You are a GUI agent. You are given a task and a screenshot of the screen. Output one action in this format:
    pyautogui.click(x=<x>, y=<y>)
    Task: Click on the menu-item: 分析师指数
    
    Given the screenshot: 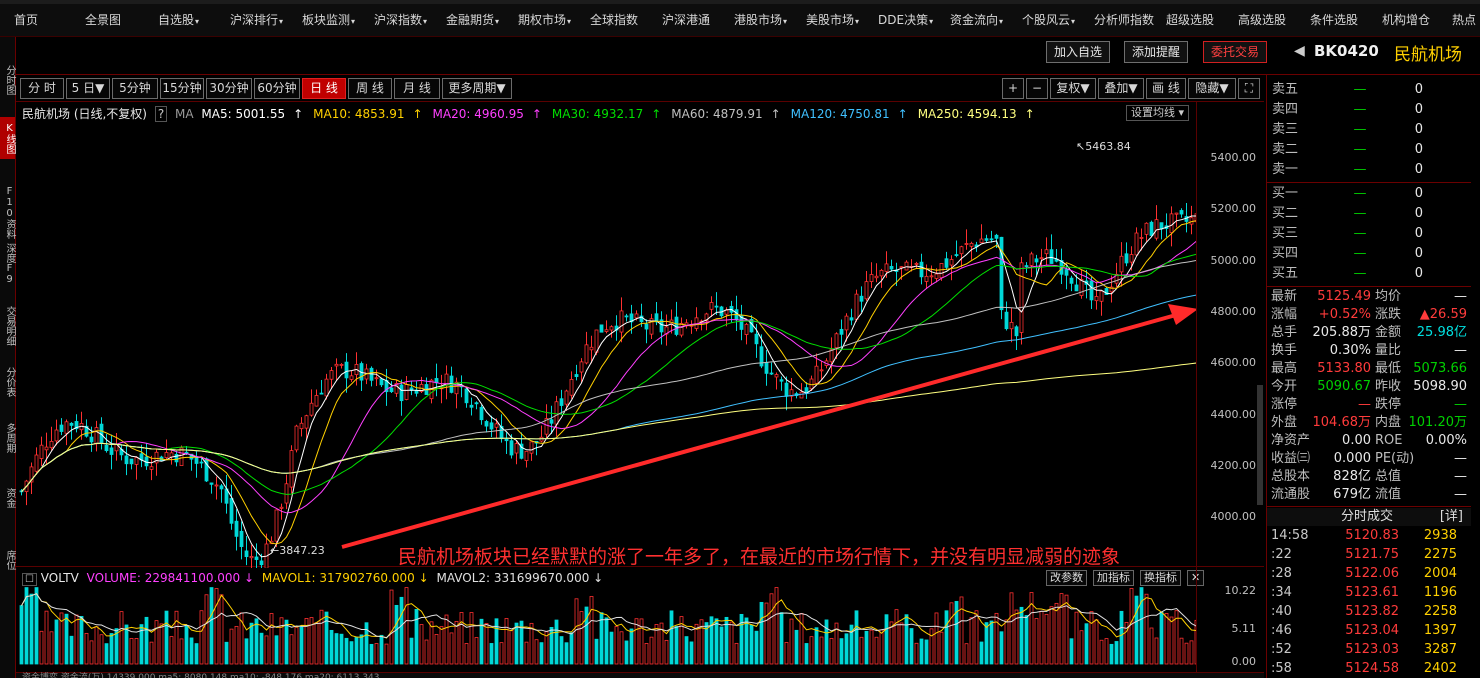 What is the action you would take?
    pyautogui.click(x=1124, y=20)
    